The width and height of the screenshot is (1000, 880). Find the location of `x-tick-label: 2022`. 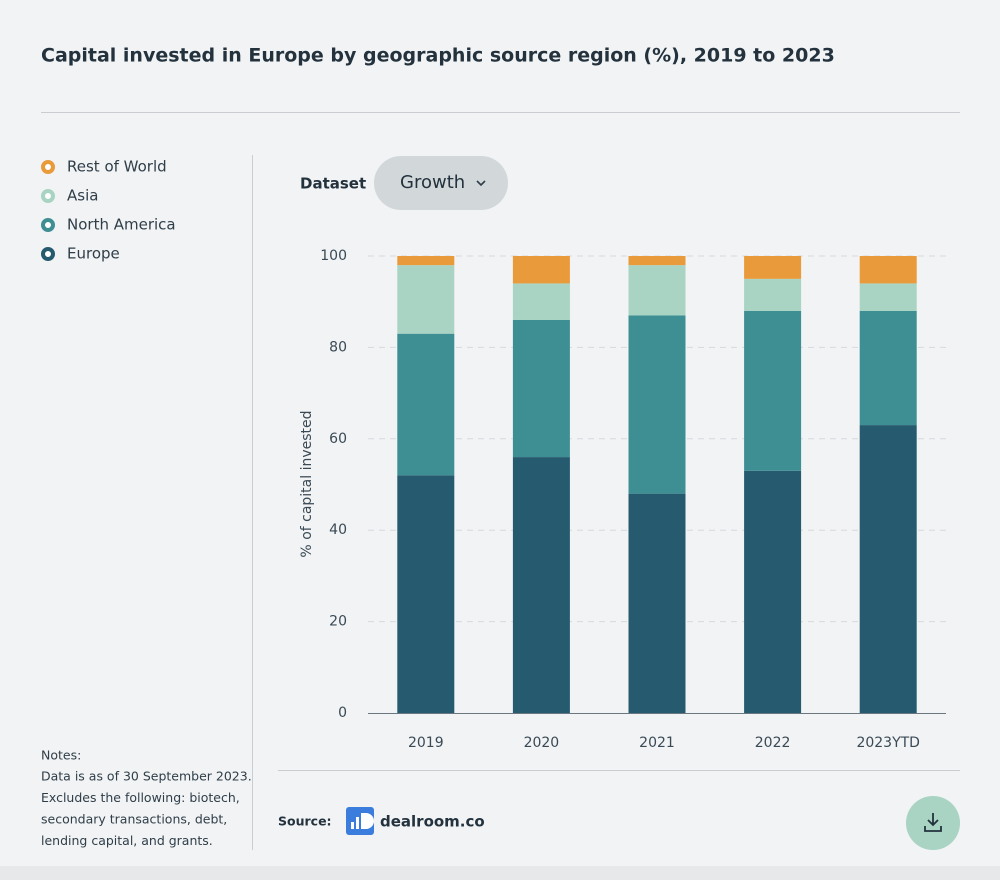

x-tick-label: 2022 is located at coordinates (773, 743).